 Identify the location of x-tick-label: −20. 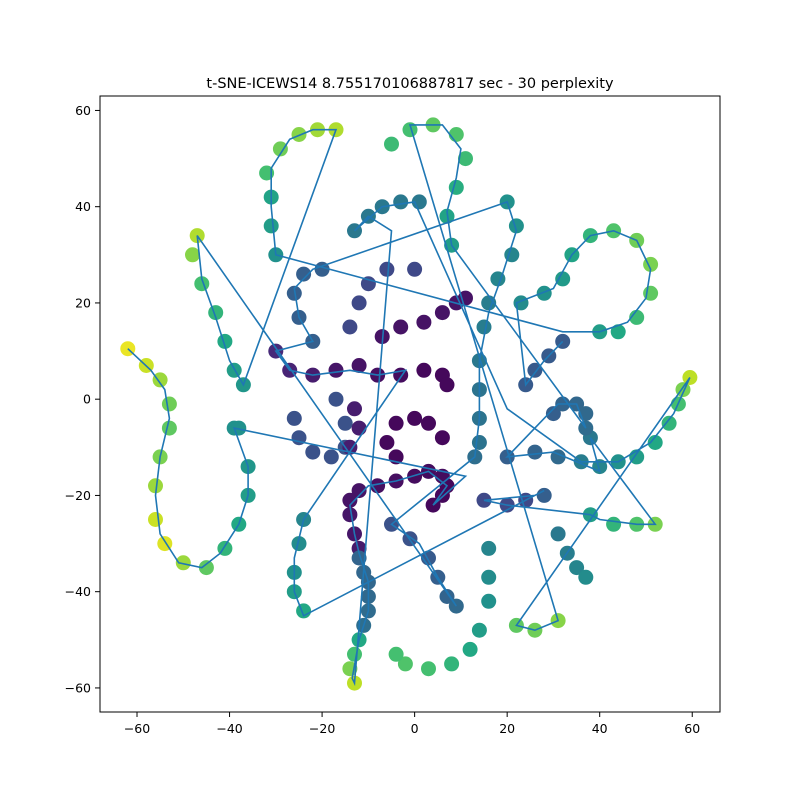
(322, 728).